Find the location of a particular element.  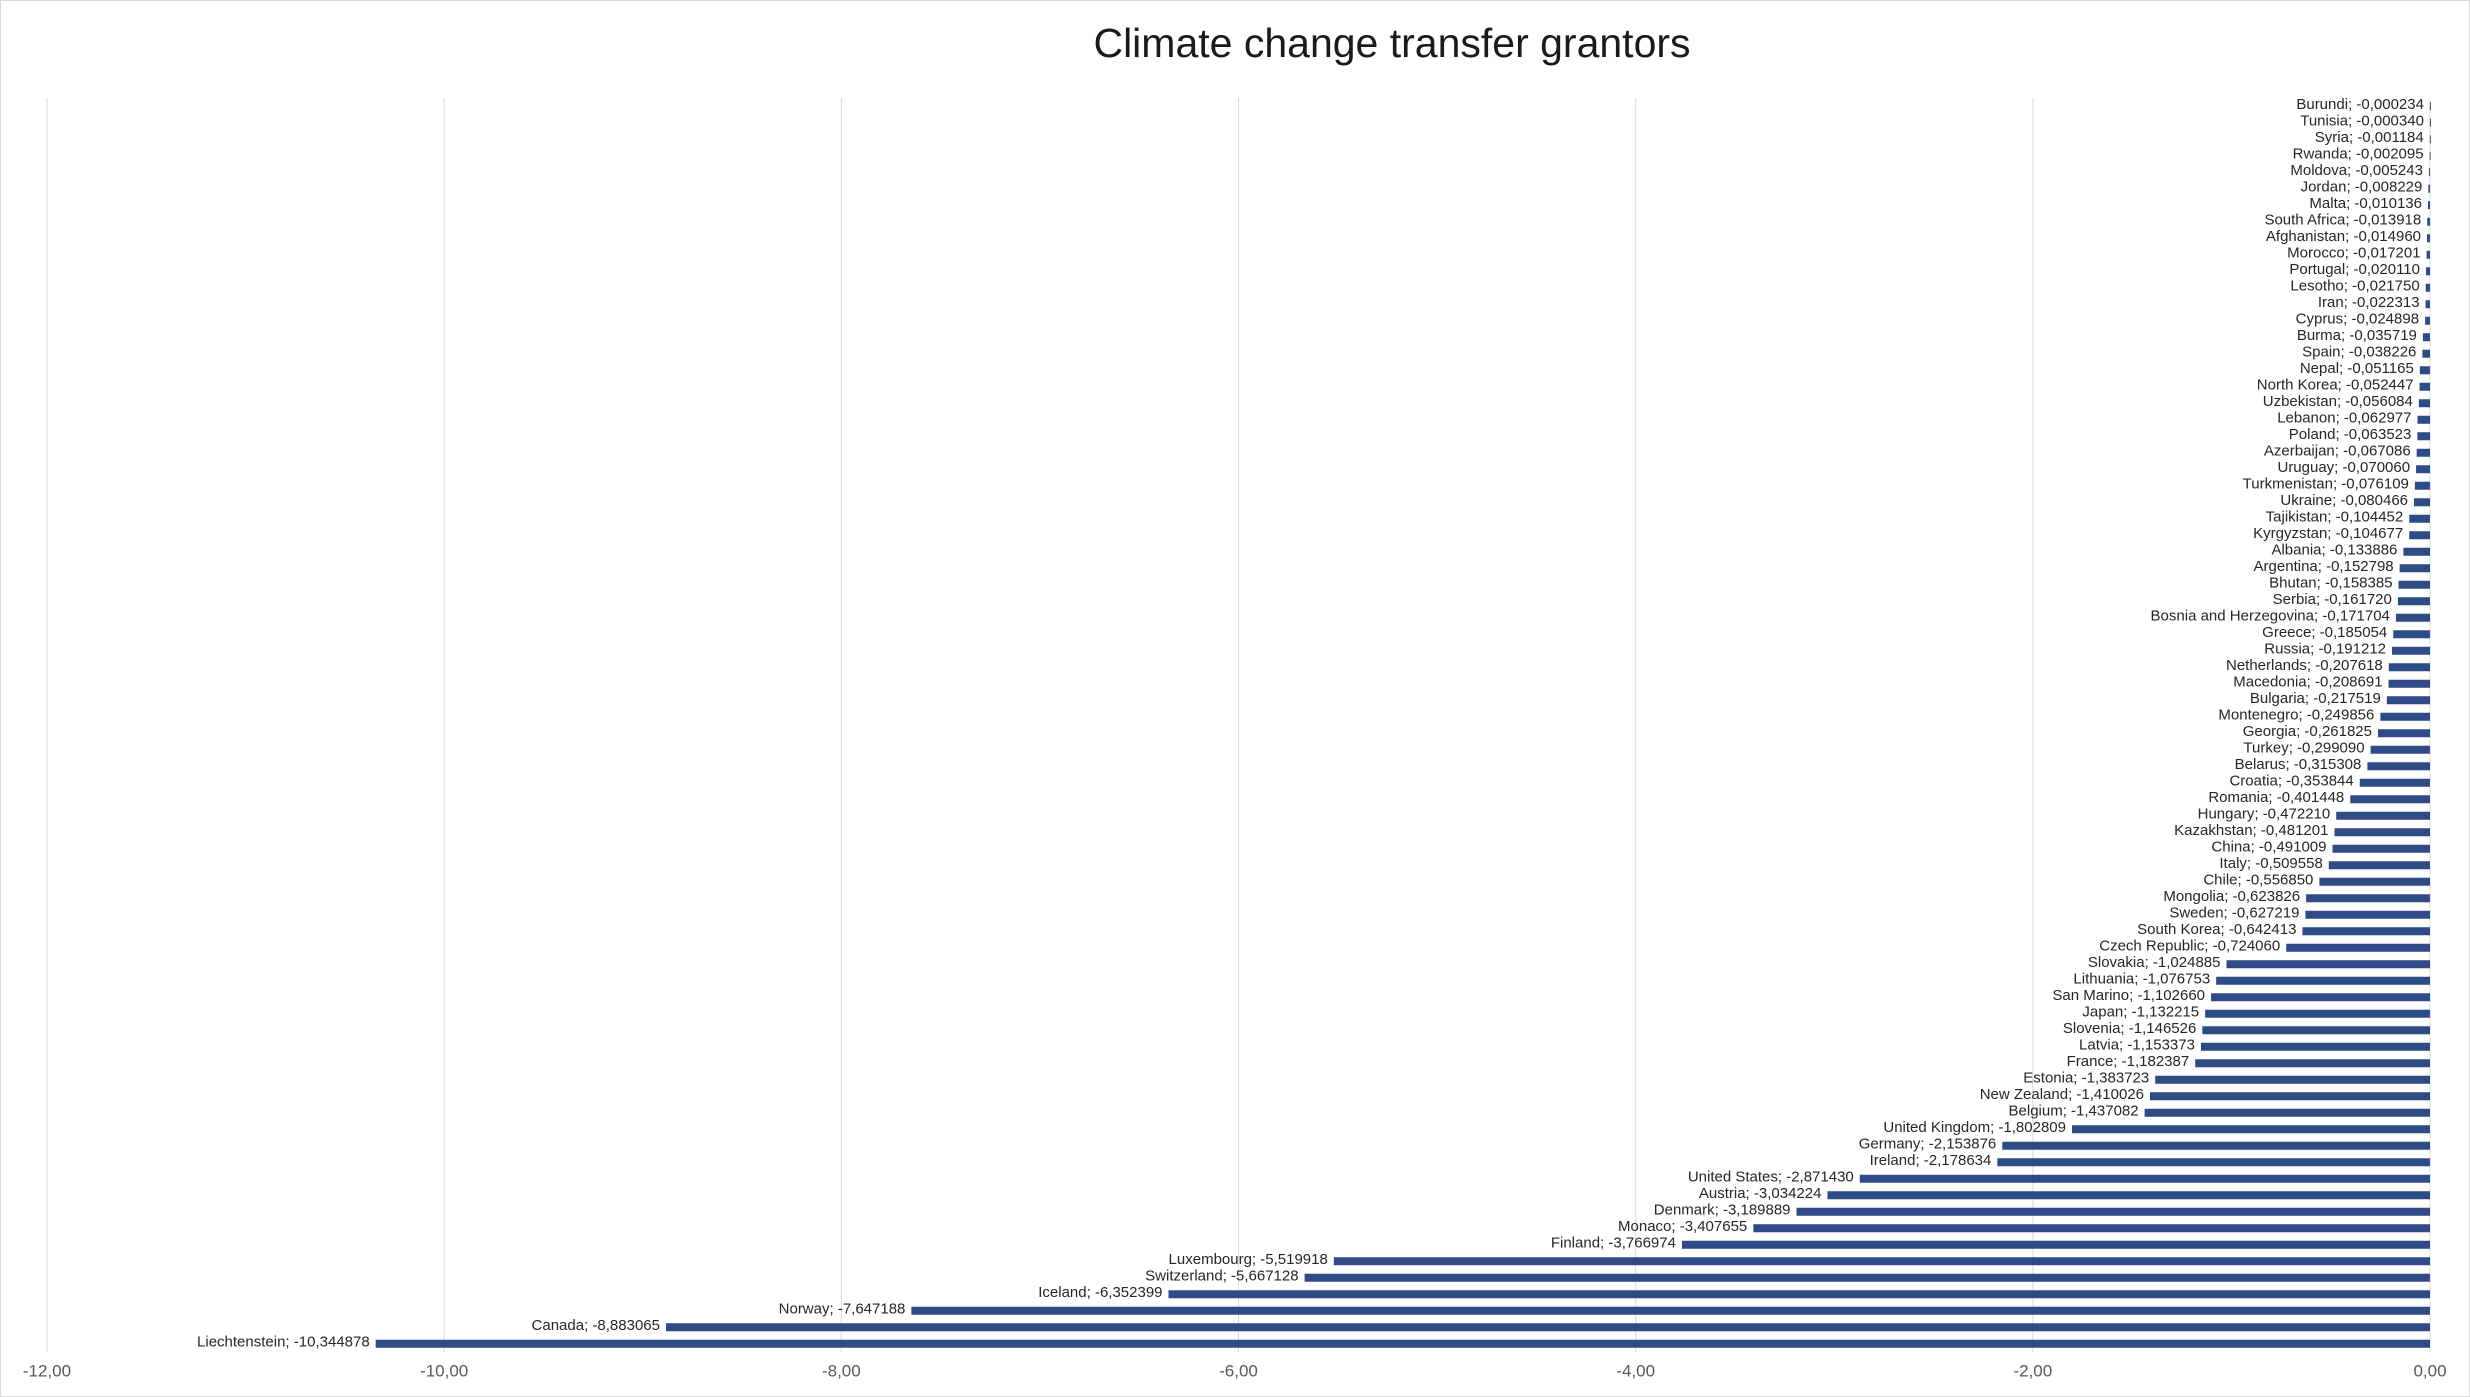

value-label: Estonia; -1,383723 is located at coordinates (2086, 1078).